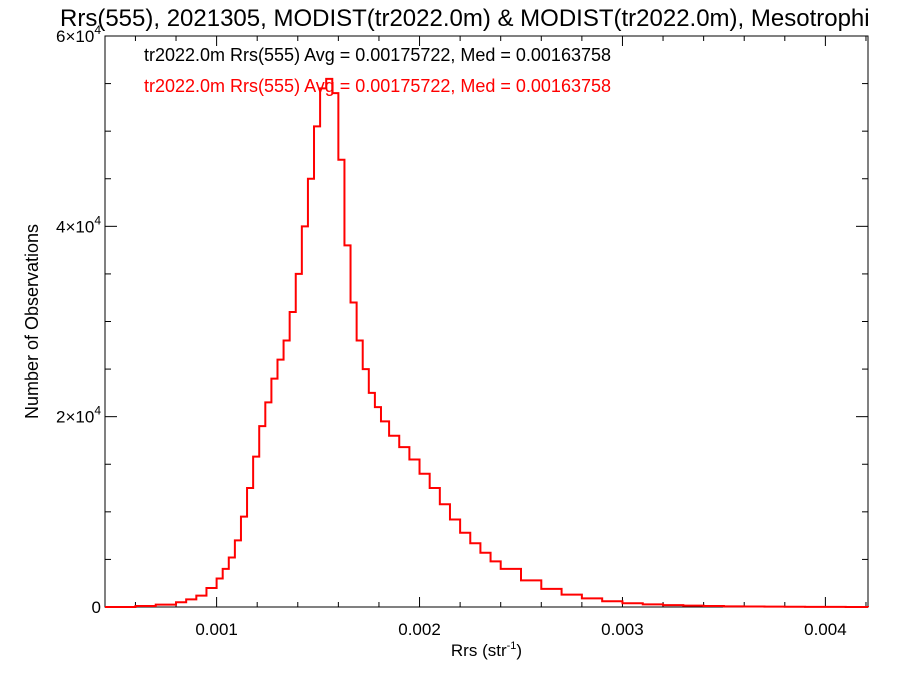 The image size is (900, 675). I want to click on x-axis-label-suffix: ), so click(519, 650).